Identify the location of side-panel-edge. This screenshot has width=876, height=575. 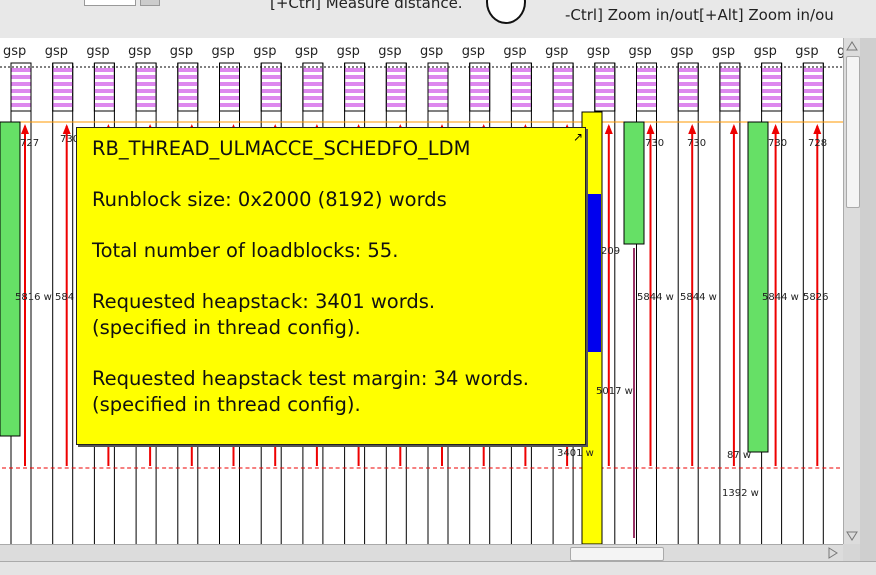
(868, 306).